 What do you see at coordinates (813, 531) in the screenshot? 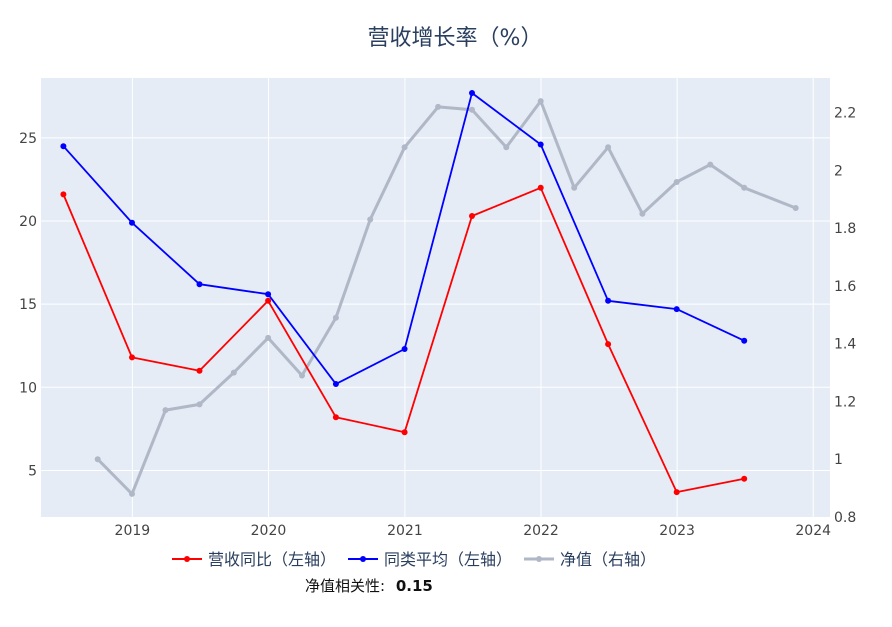
I see `x-tick-label: 2024` at bounding box center [813, 531].